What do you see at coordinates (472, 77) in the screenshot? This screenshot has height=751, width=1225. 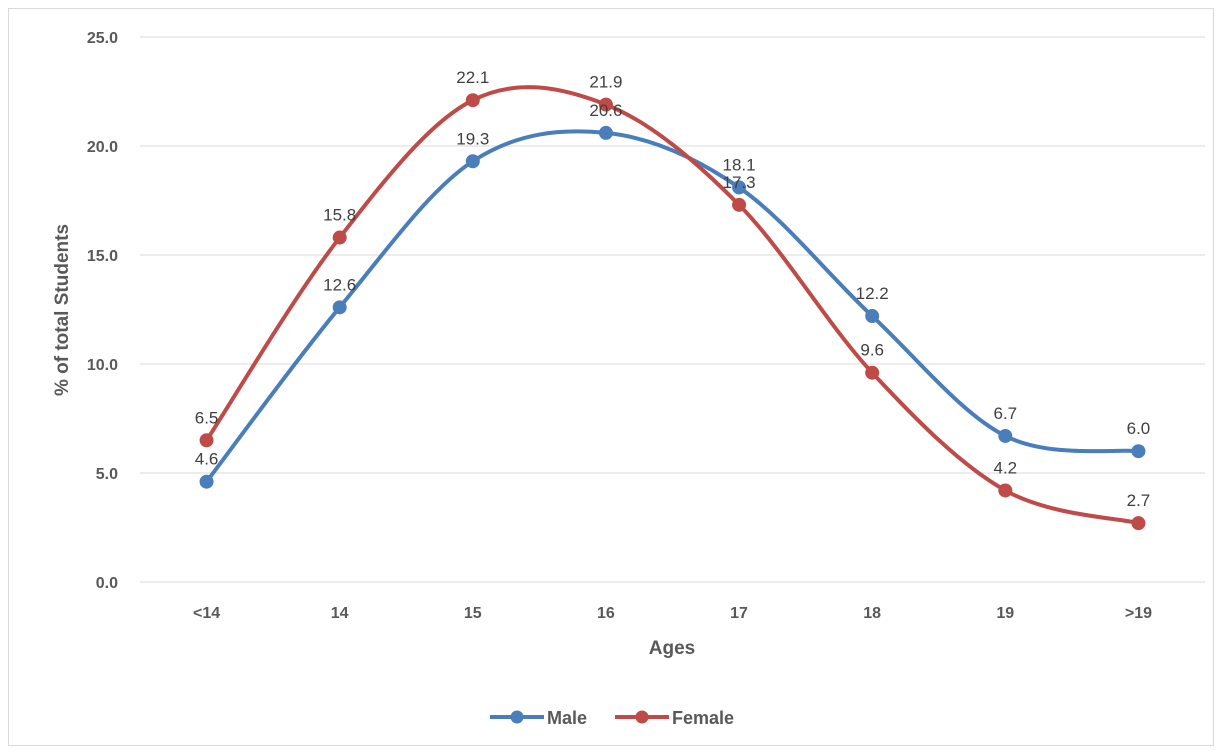 I see `female-data-label: 22.1` at bounding box center [472, 77].